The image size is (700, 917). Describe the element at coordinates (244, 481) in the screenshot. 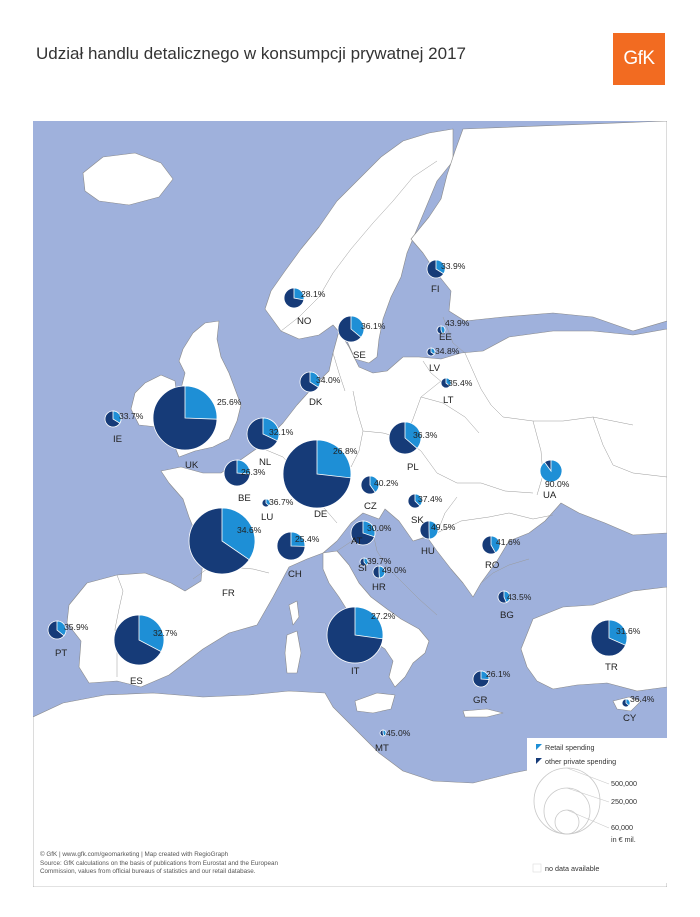

I see `pie-be: 26.3% BE` at that location.